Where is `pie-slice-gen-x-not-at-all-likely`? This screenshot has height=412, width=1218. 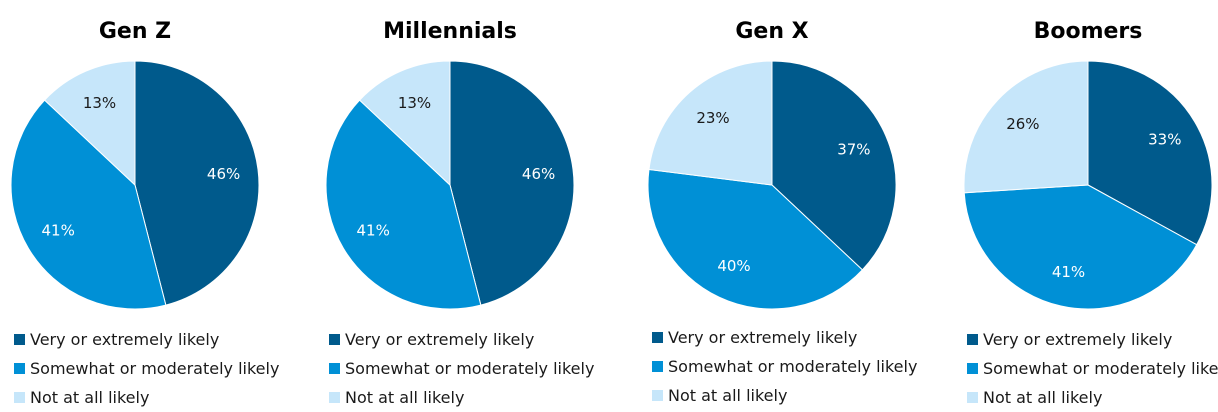 pie-slice-gen-x-not-at-all-likely is located at coordinates (710, 123).